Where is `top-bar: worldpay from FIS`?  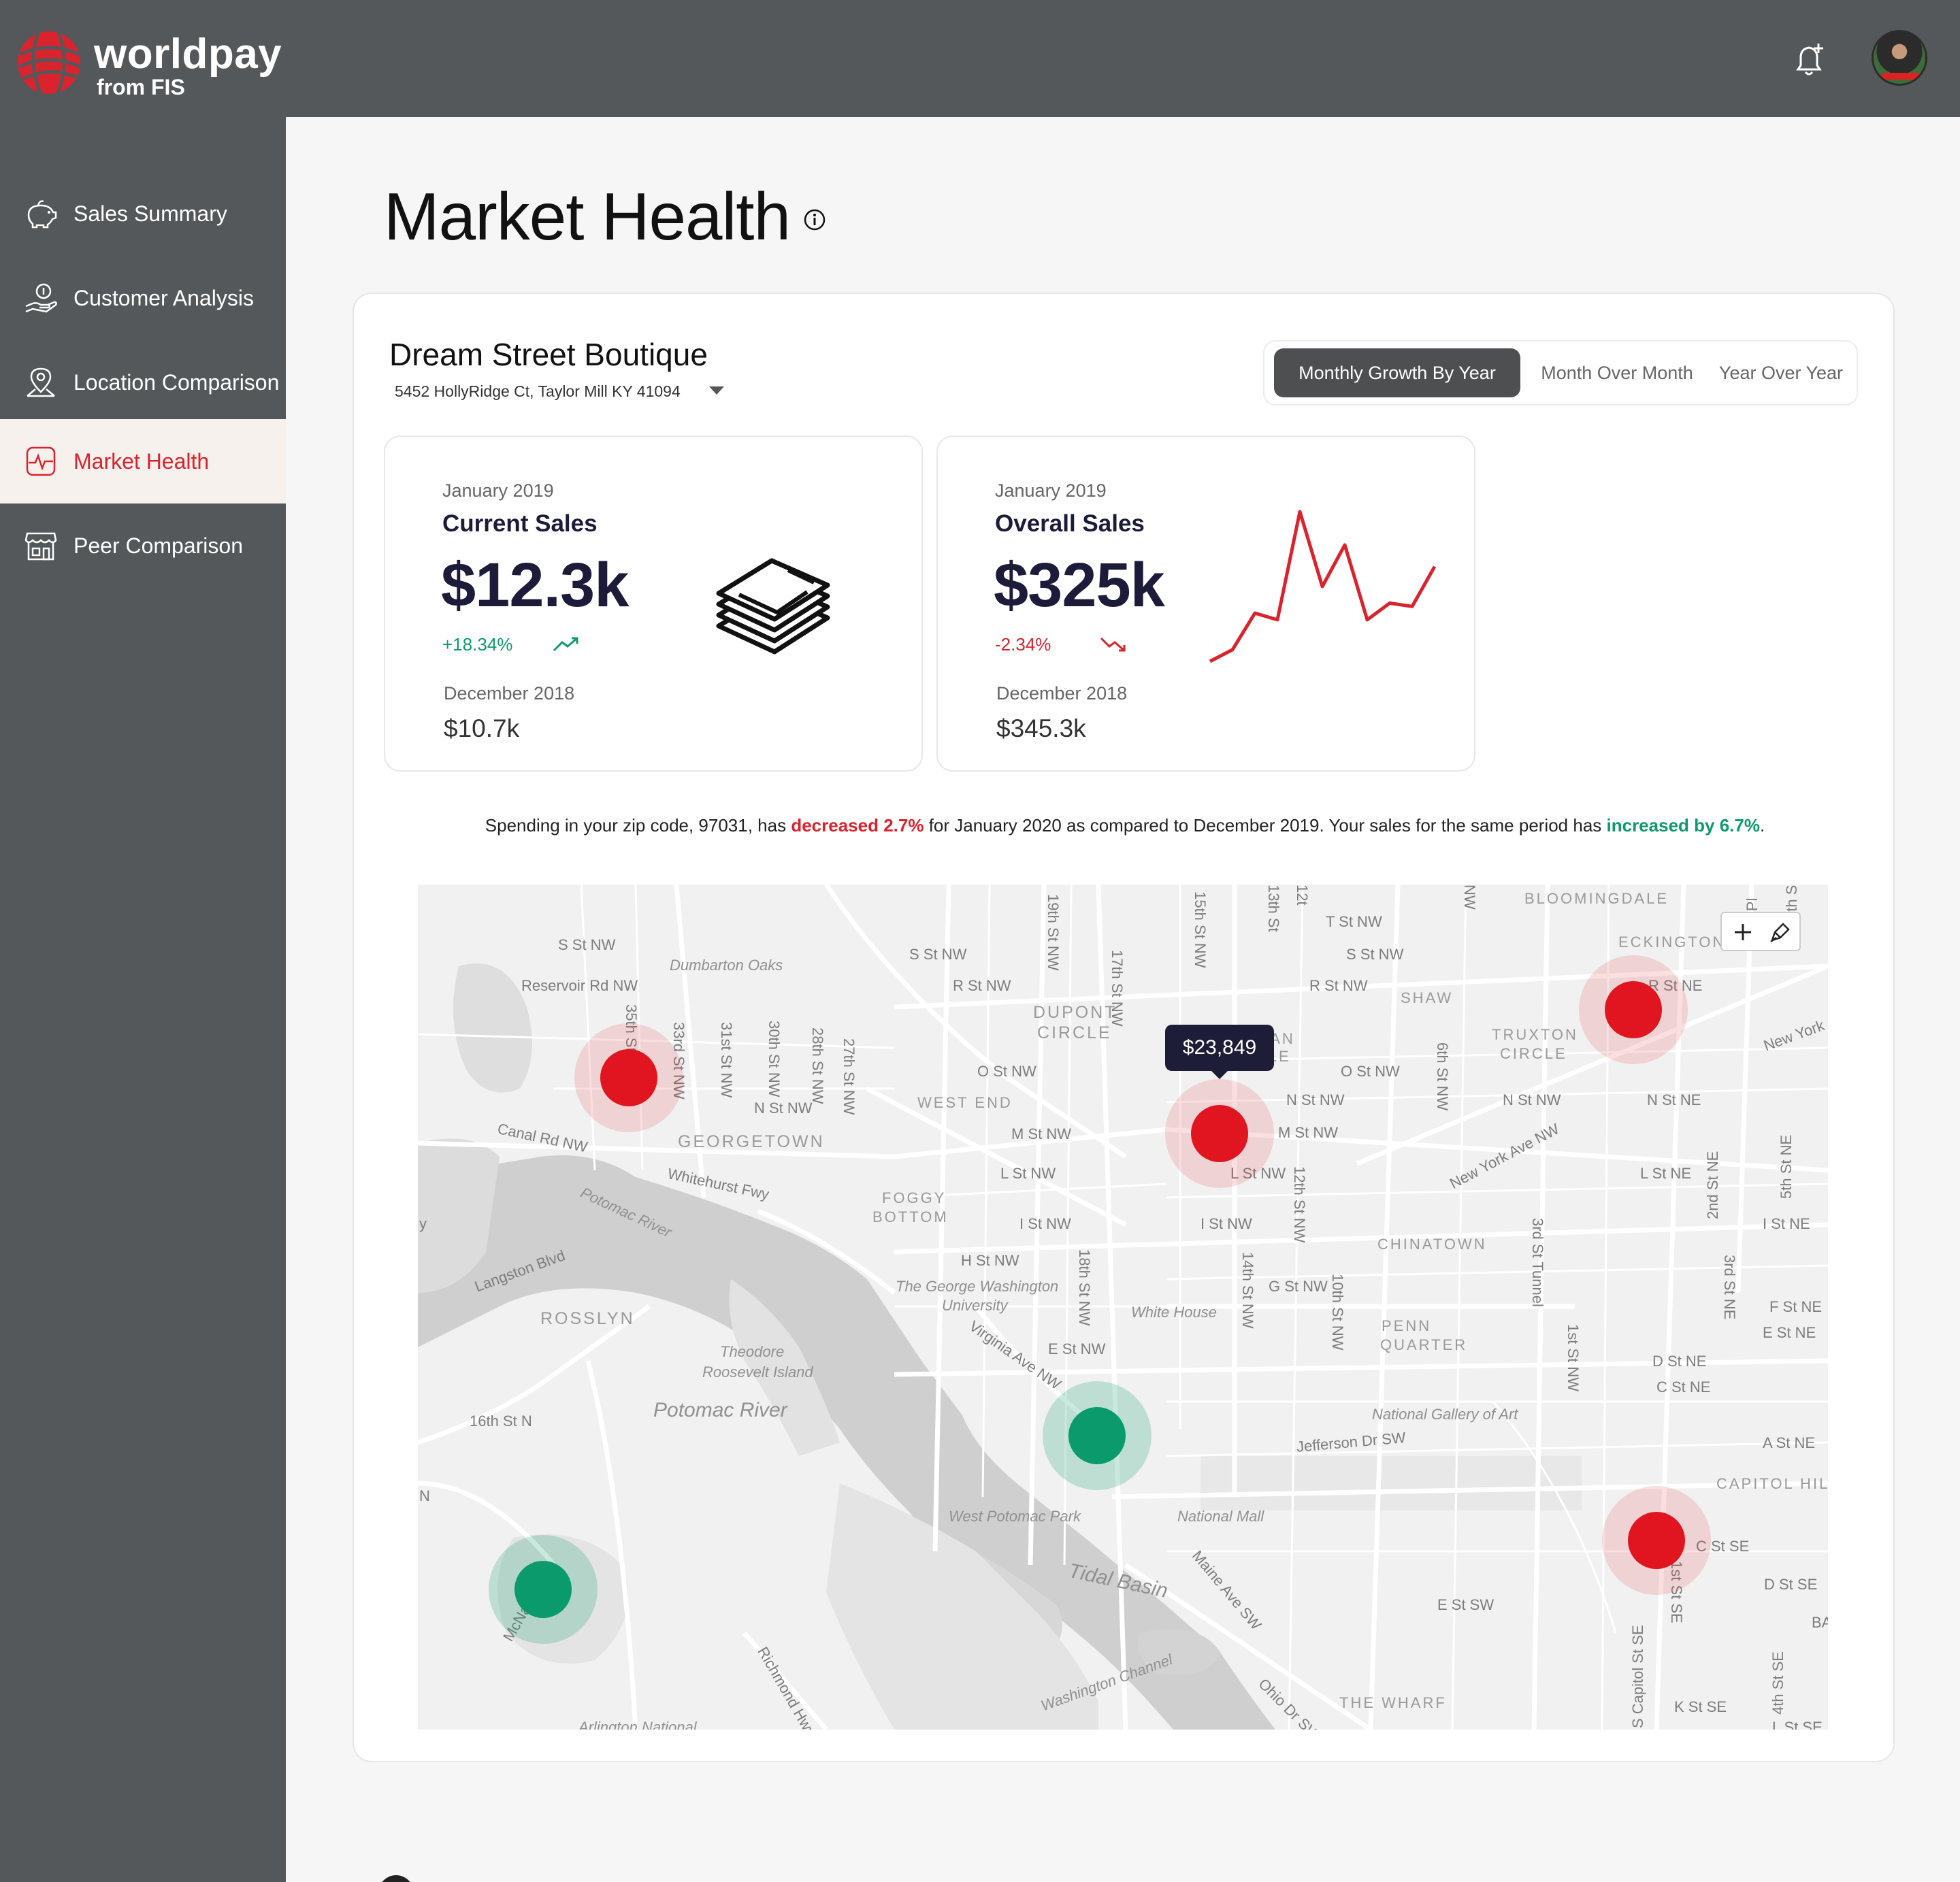
top-bar: worldpay from FIS is located at coordinates (980, 58).